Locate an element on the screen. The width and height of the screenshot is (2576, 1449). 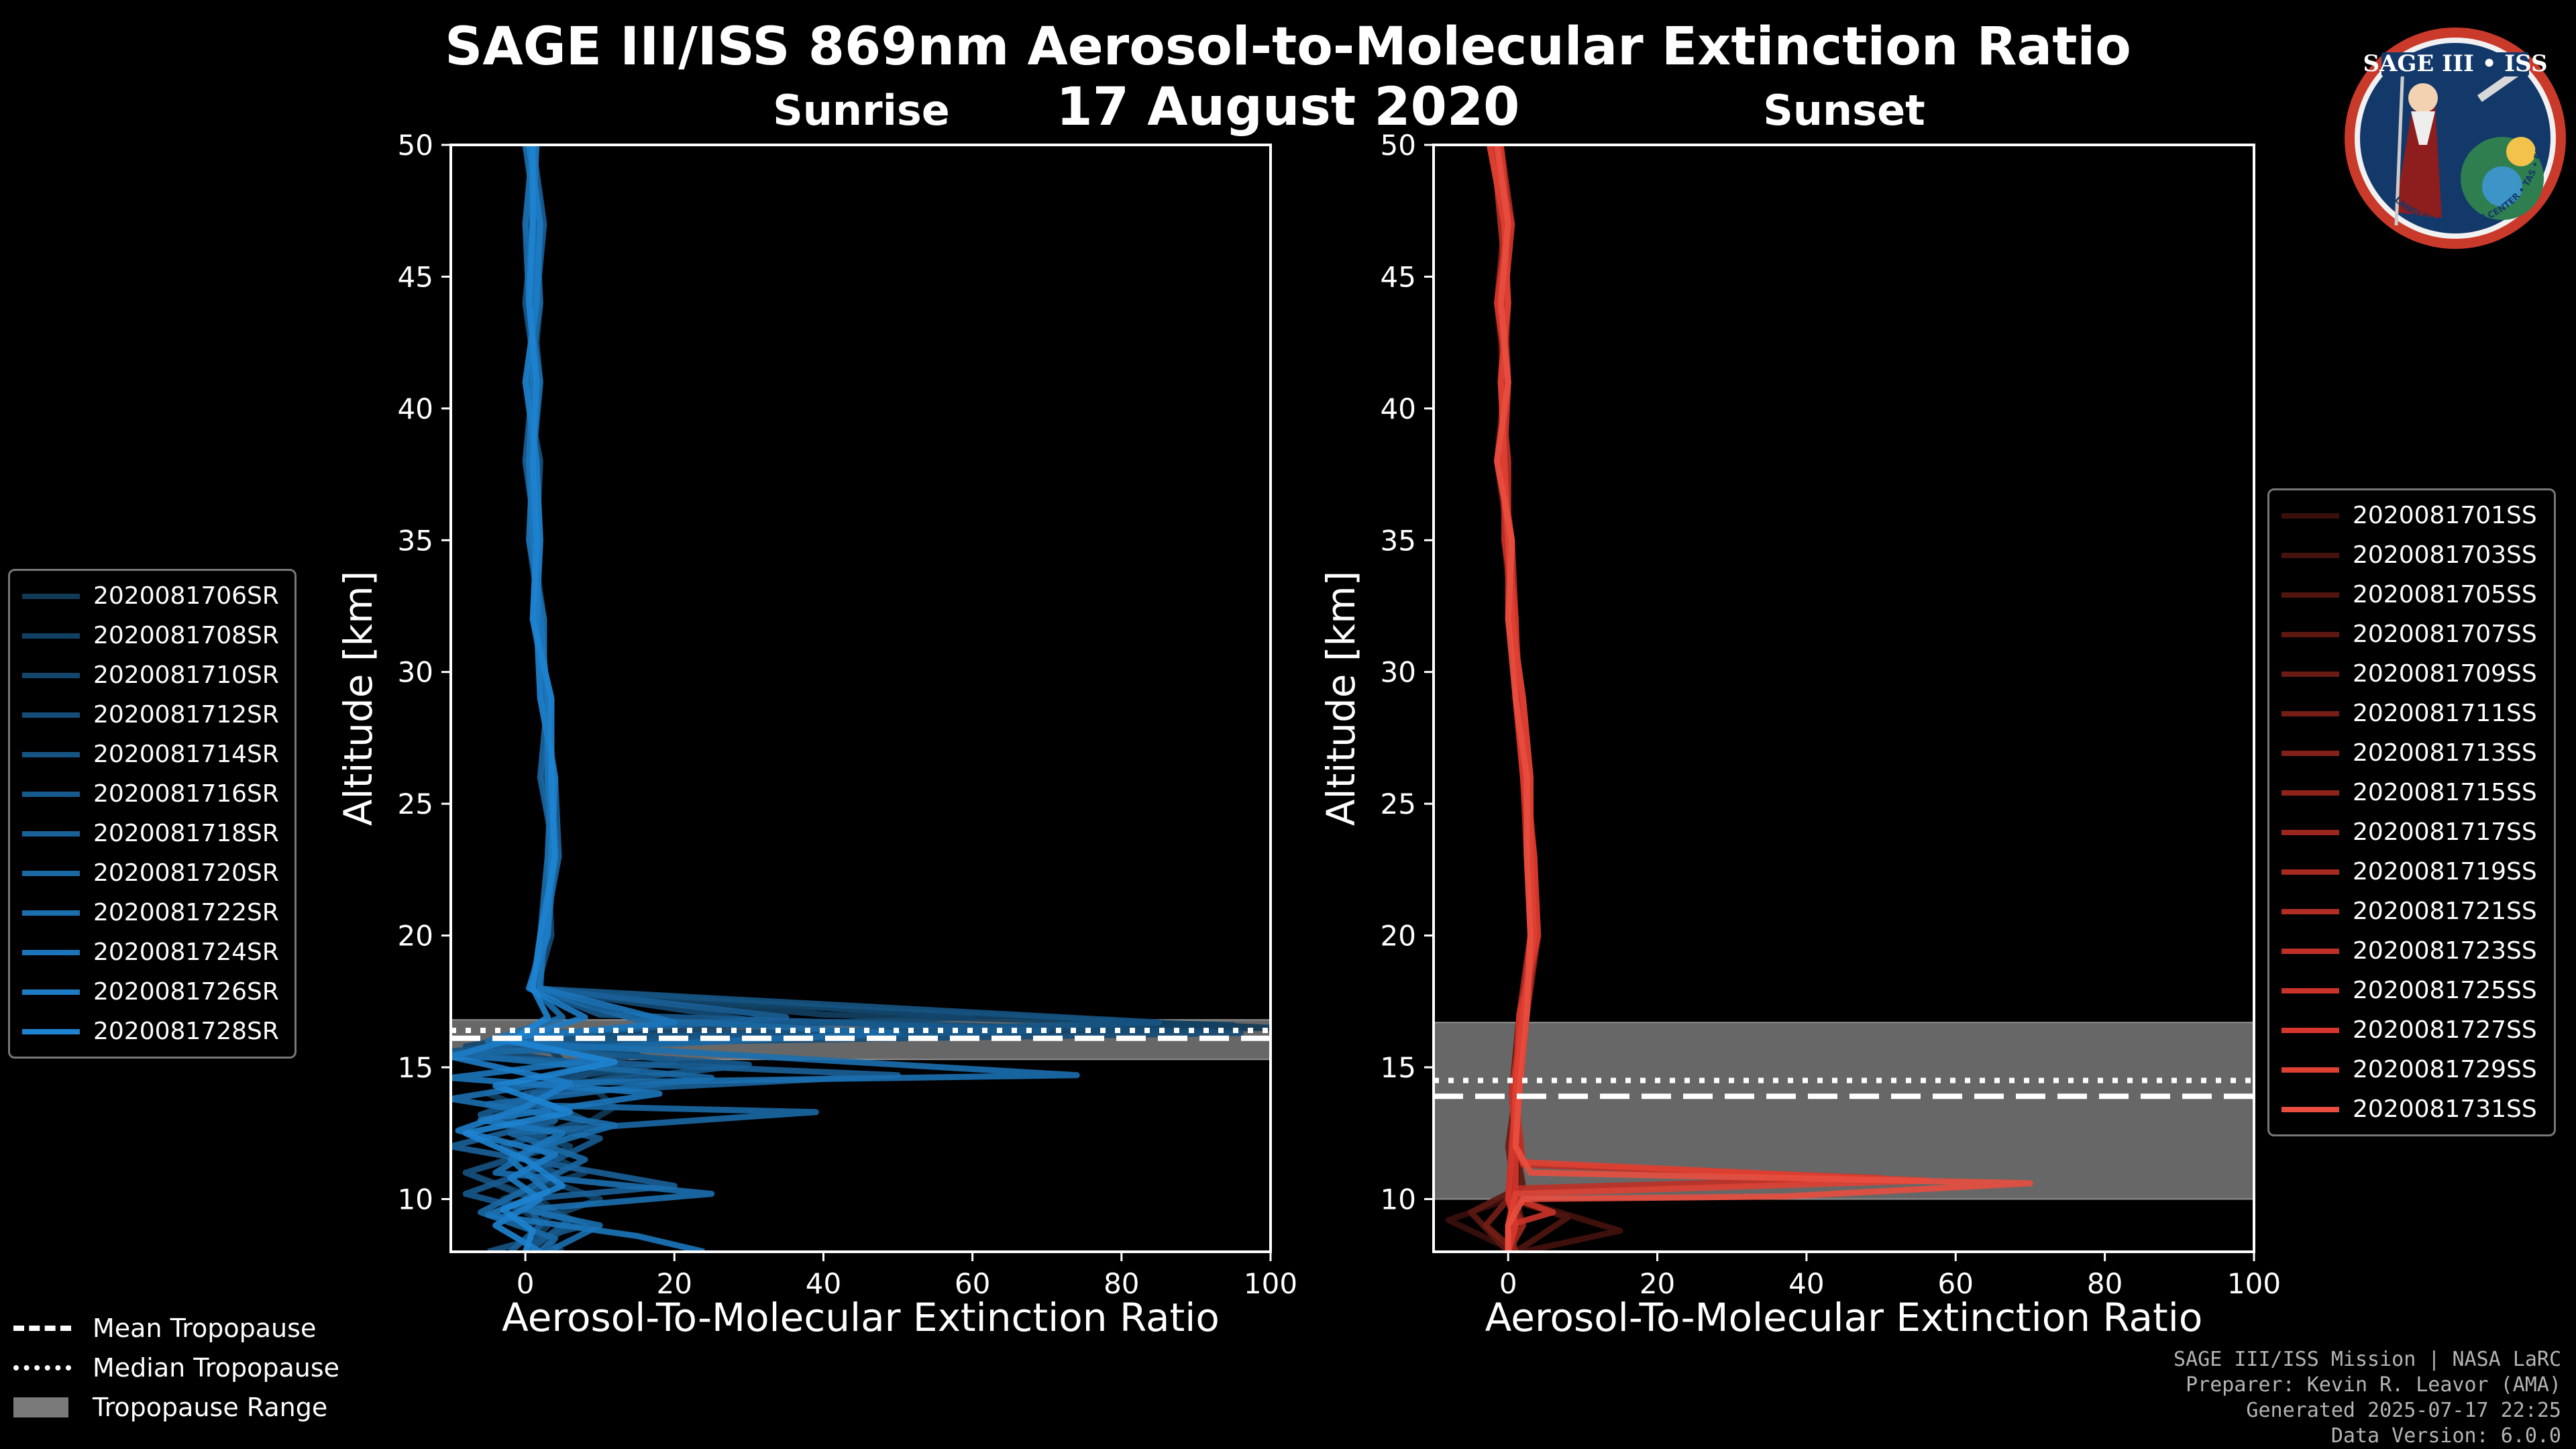
tropopause-range-label: Tropopause Range is located at coordinates (210, 1407).